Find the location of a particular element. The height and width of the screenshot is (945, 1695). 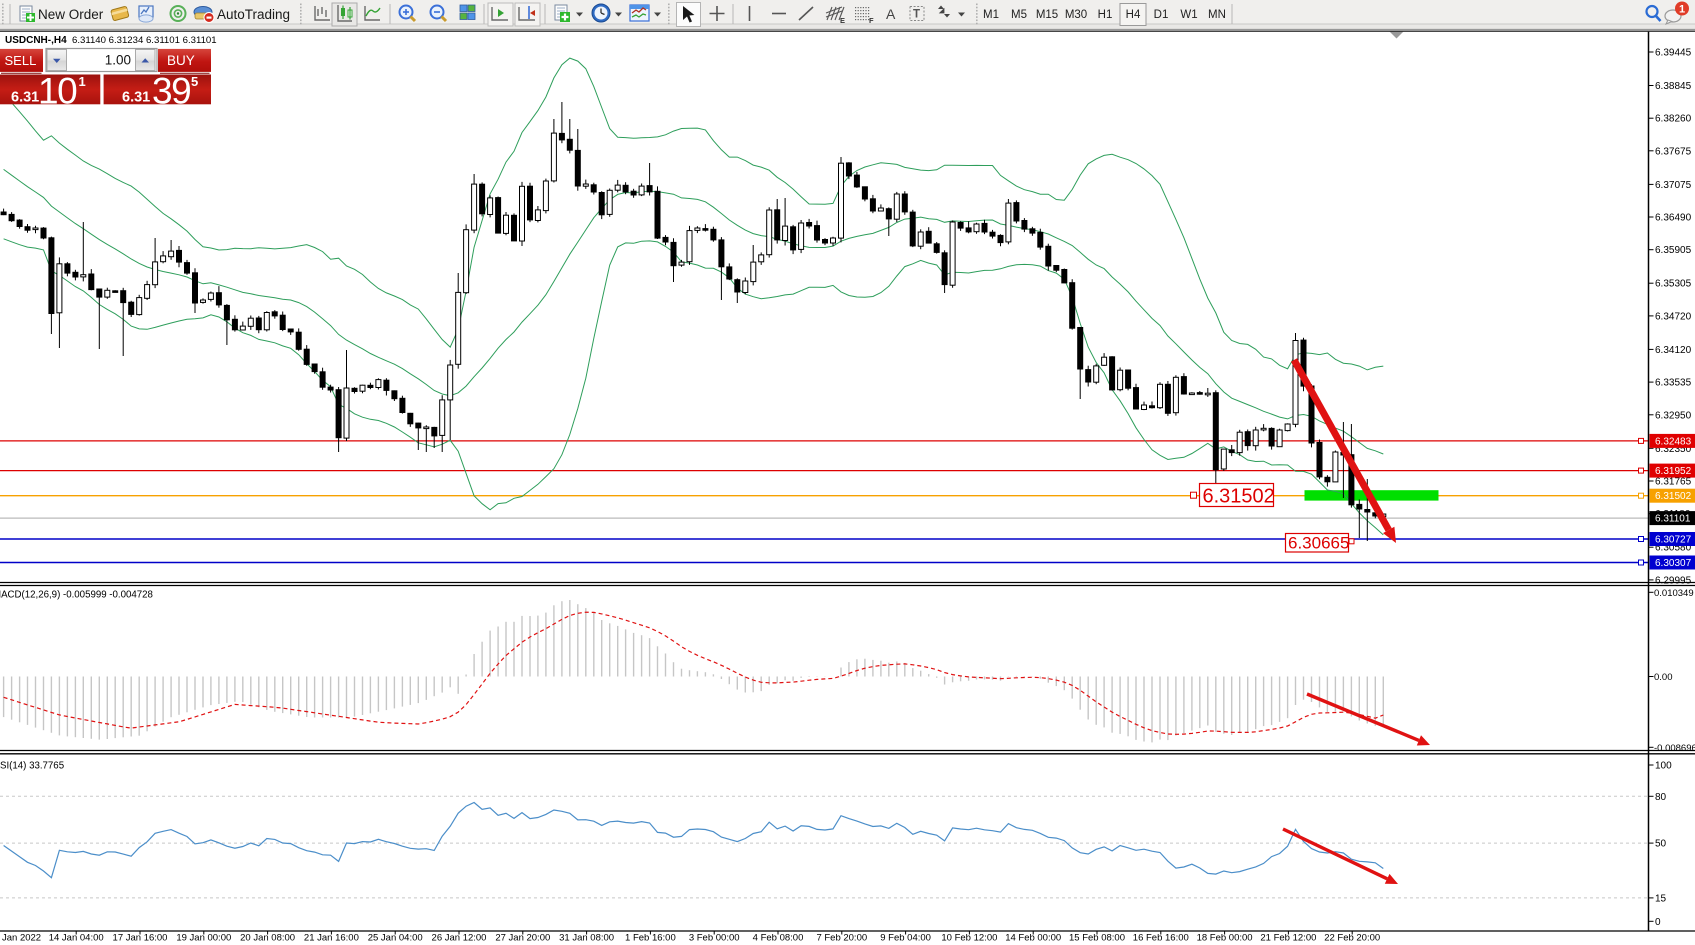

svg-text: 6.31765 is located at coordinates (1673, 482).